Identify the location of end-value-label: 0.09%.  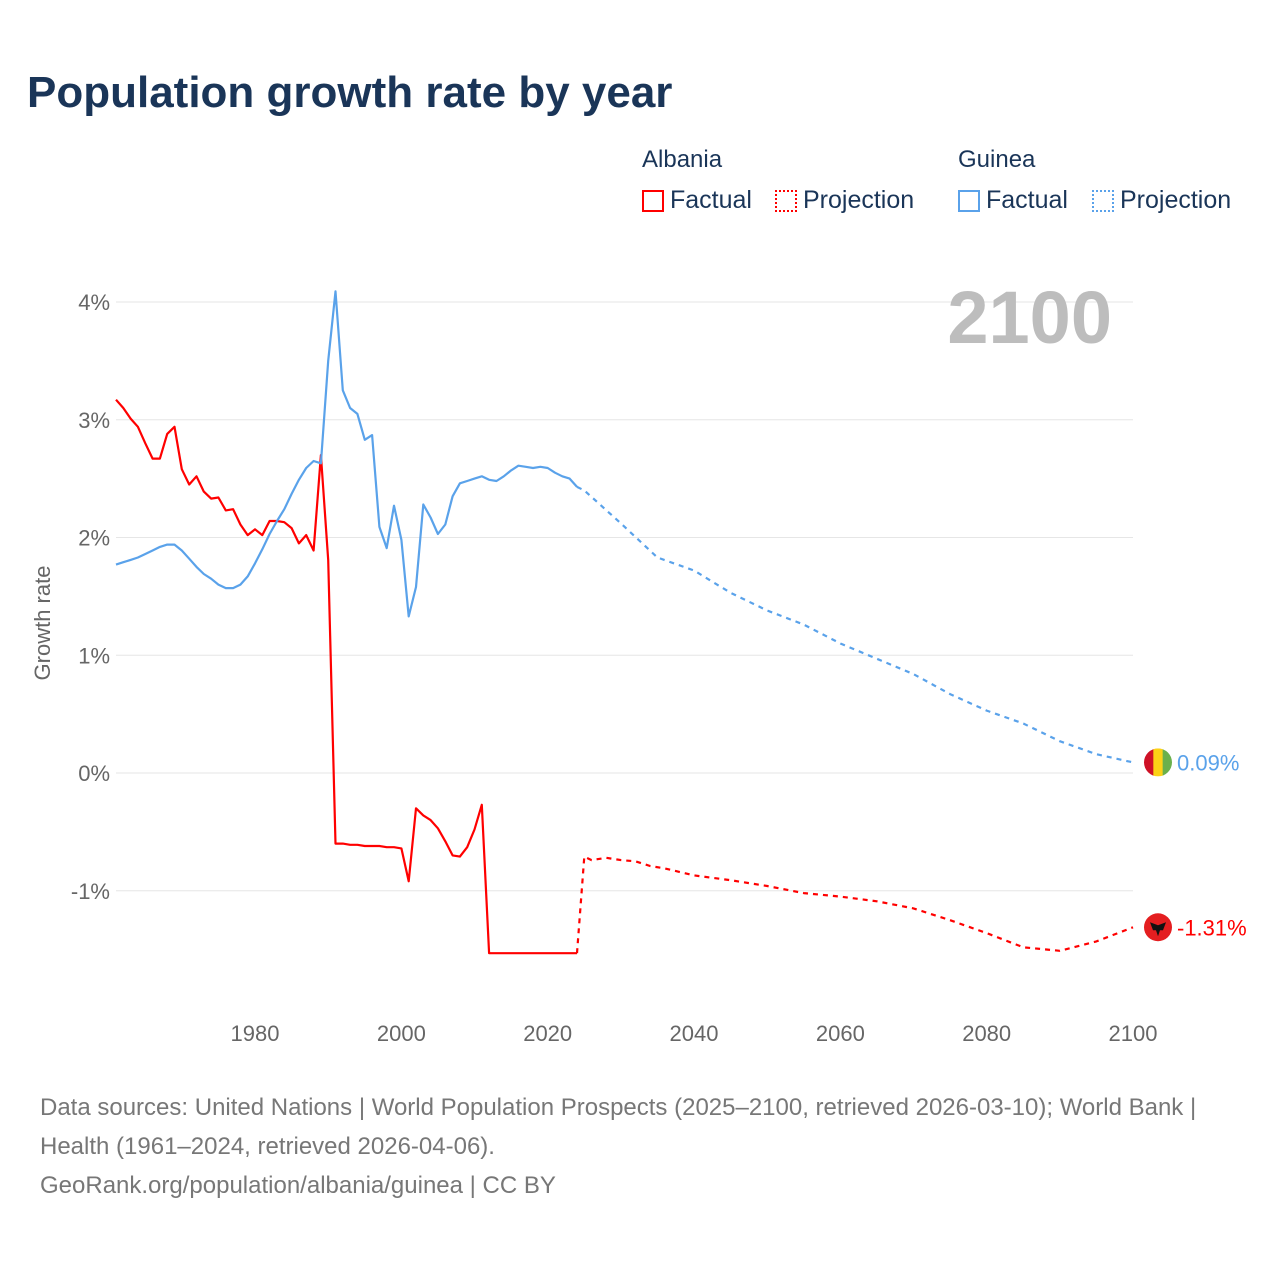
(1208, 762).